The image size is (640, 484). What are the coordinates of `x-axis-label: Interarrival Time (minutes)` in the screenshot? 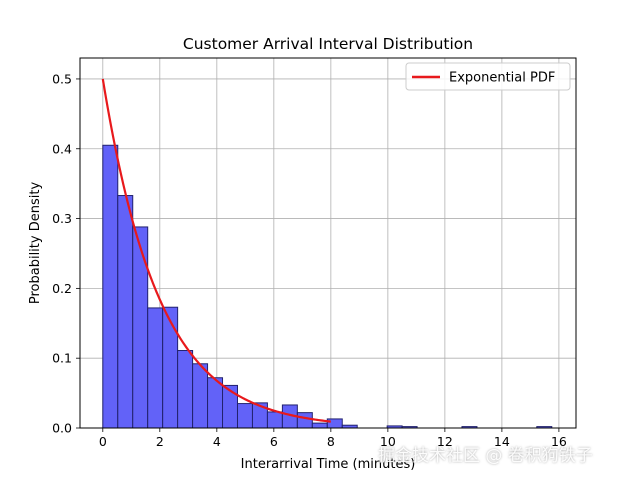 It's located at (328, 464).